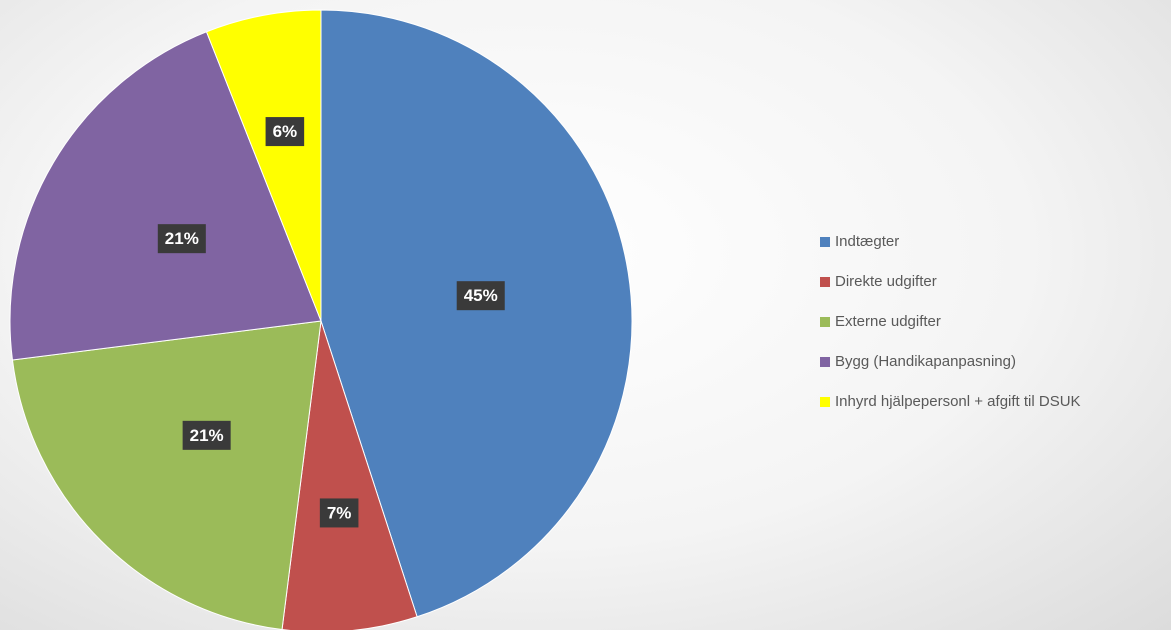 This screenshot has width=1171, height=630. I want to click on legend-label: Inhyrd hjälpepersonl + afgift til DSUK, so click(958, 401).